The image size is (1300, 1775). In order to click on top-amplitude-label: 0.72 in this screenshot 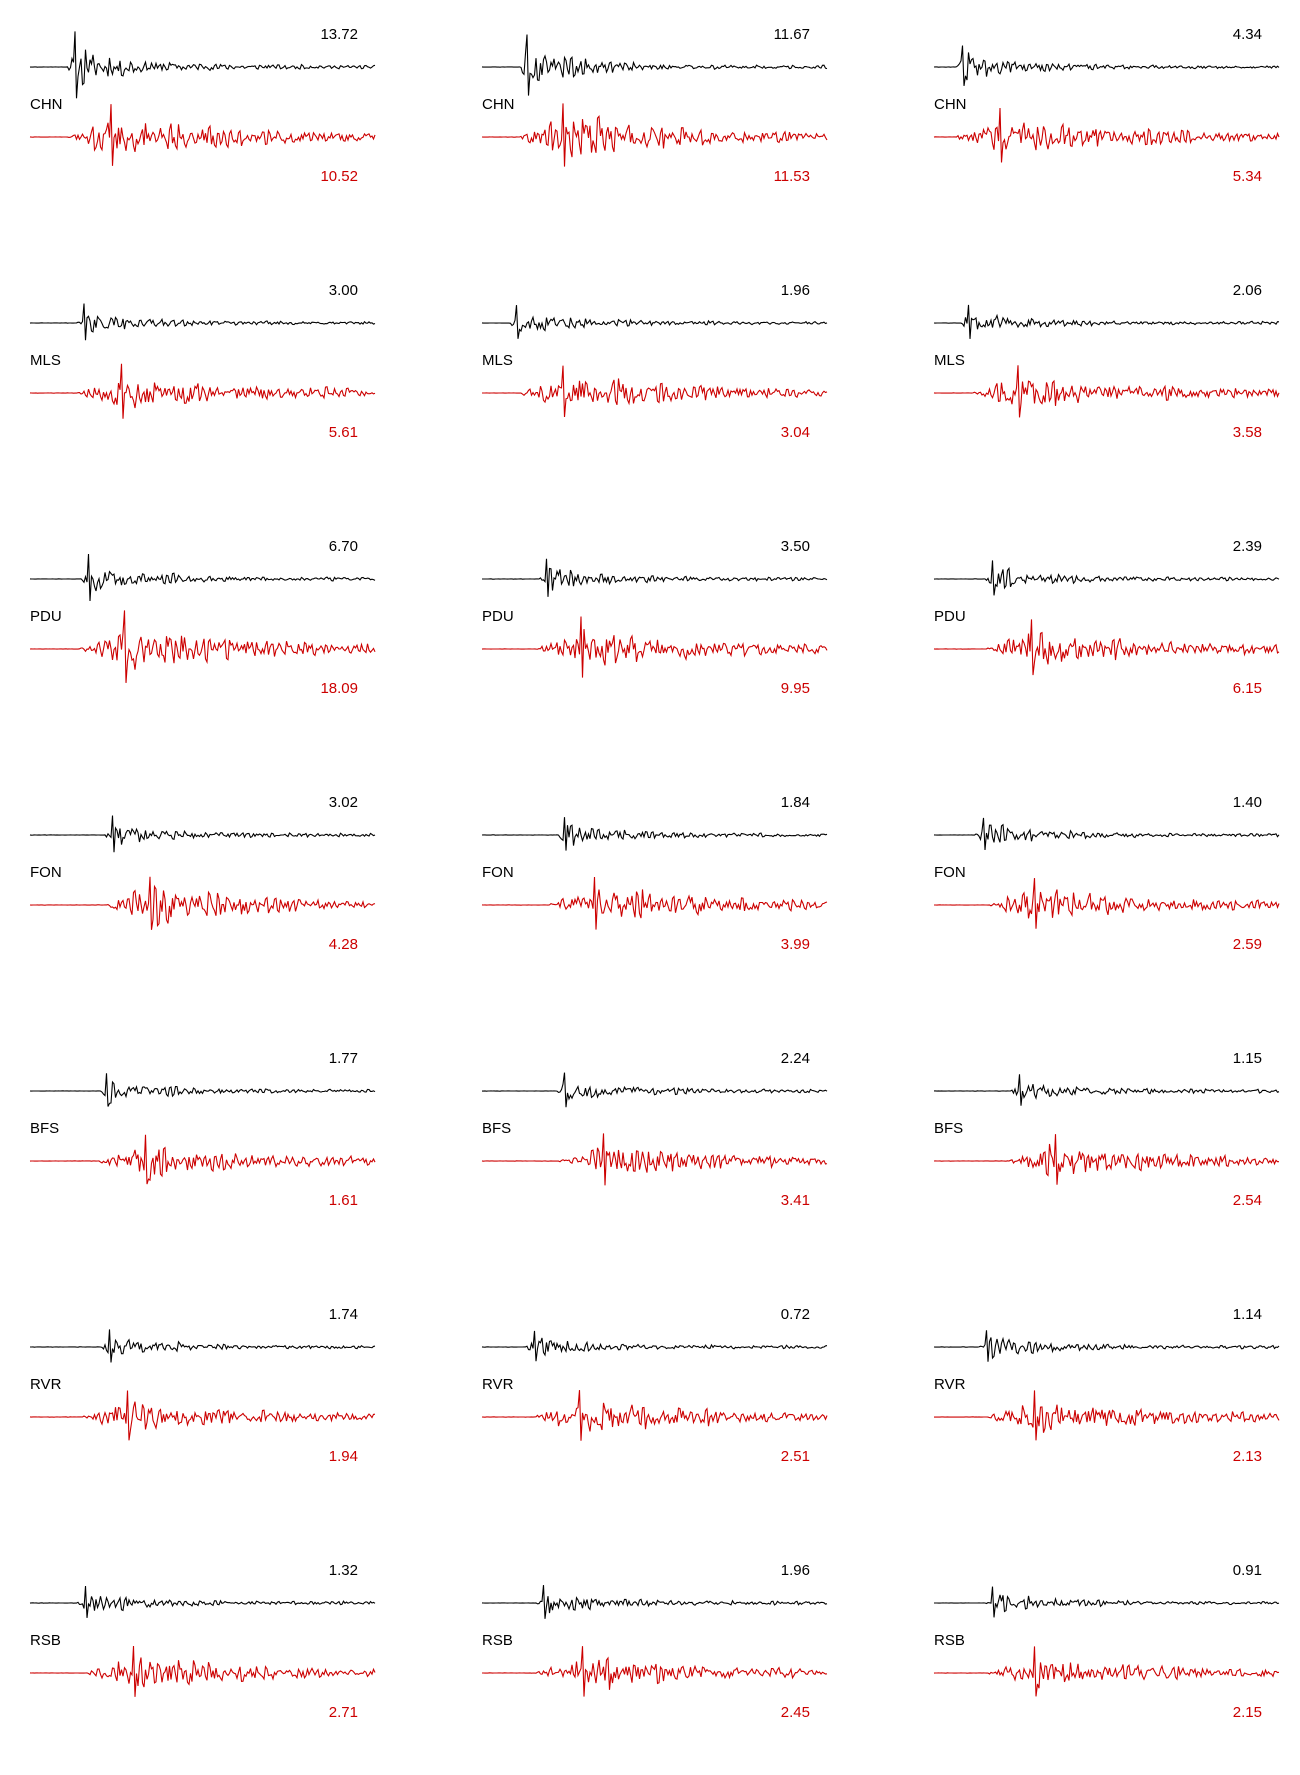, I will do `click(795, 1314)`.